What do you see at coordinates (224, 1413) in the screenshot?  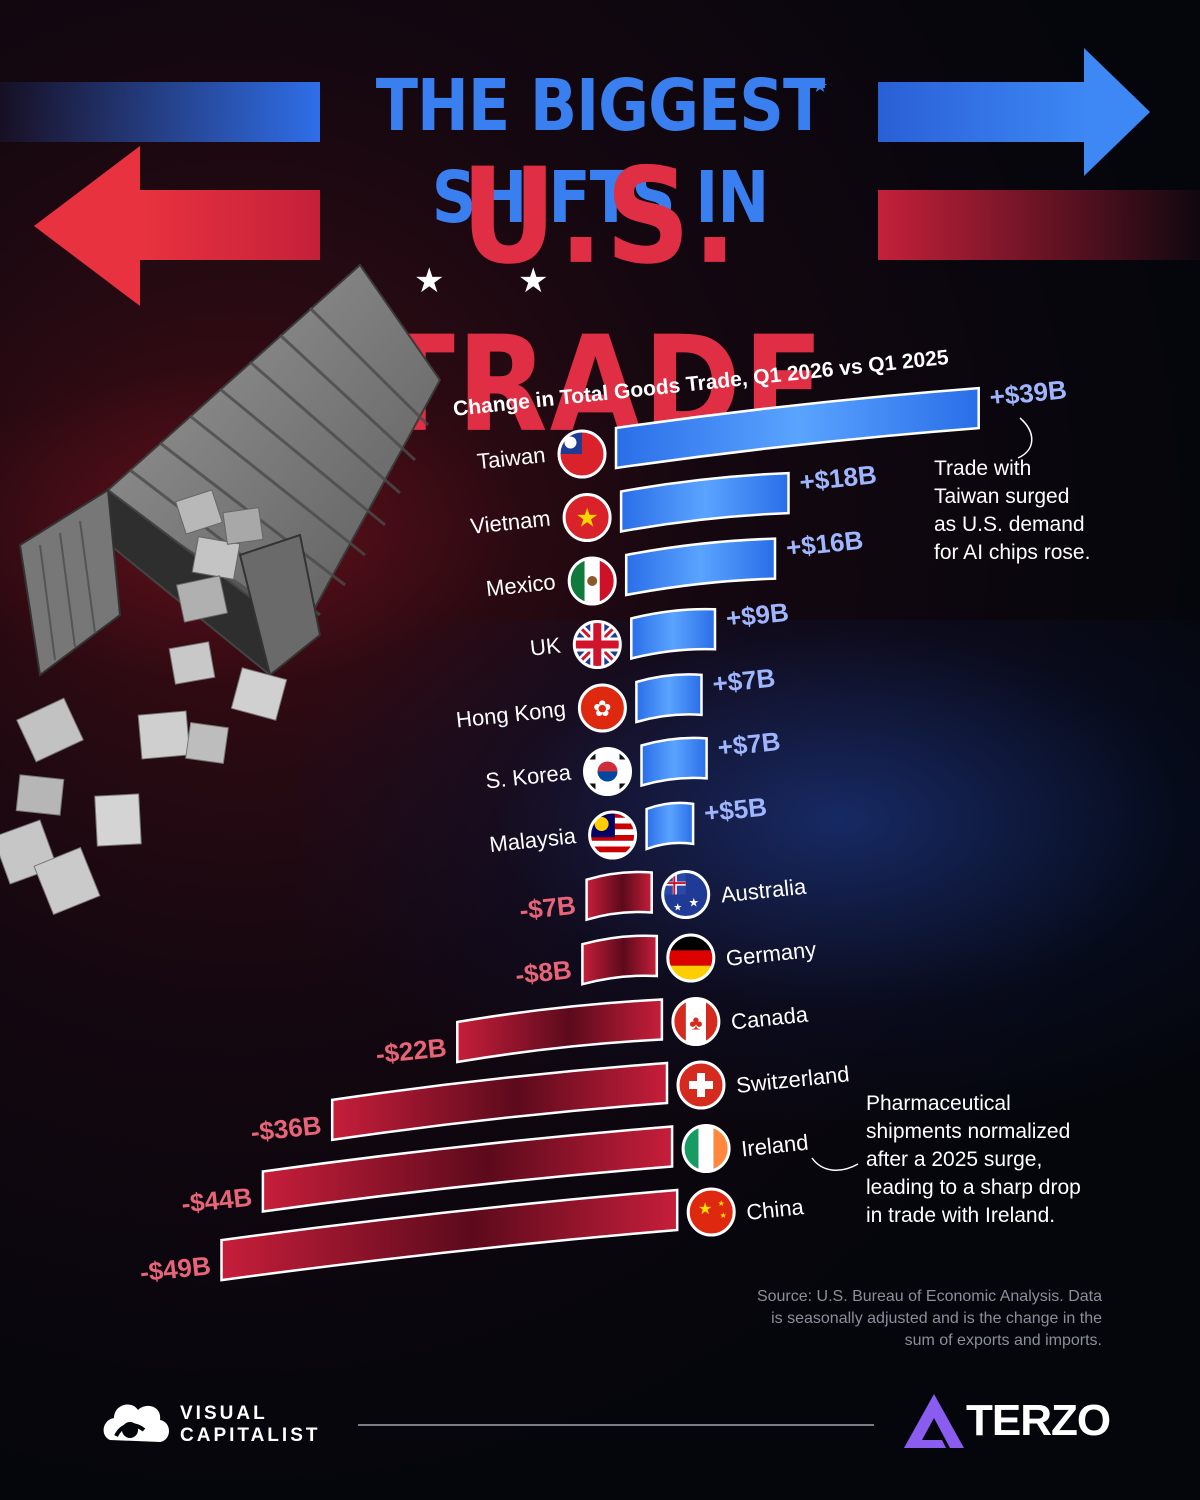 I see `brand-line-1: VISUAL` at bounding box center [224, 1413].